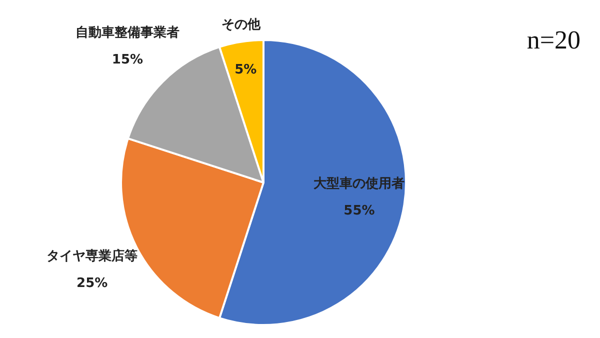 Image resolution: width=600 pixels, height=338 pixels. What do you see at coordinates (359, 184) in the screenshot?
I see `slice-label: 大型車の使用者` at bounding box center [359, 184].